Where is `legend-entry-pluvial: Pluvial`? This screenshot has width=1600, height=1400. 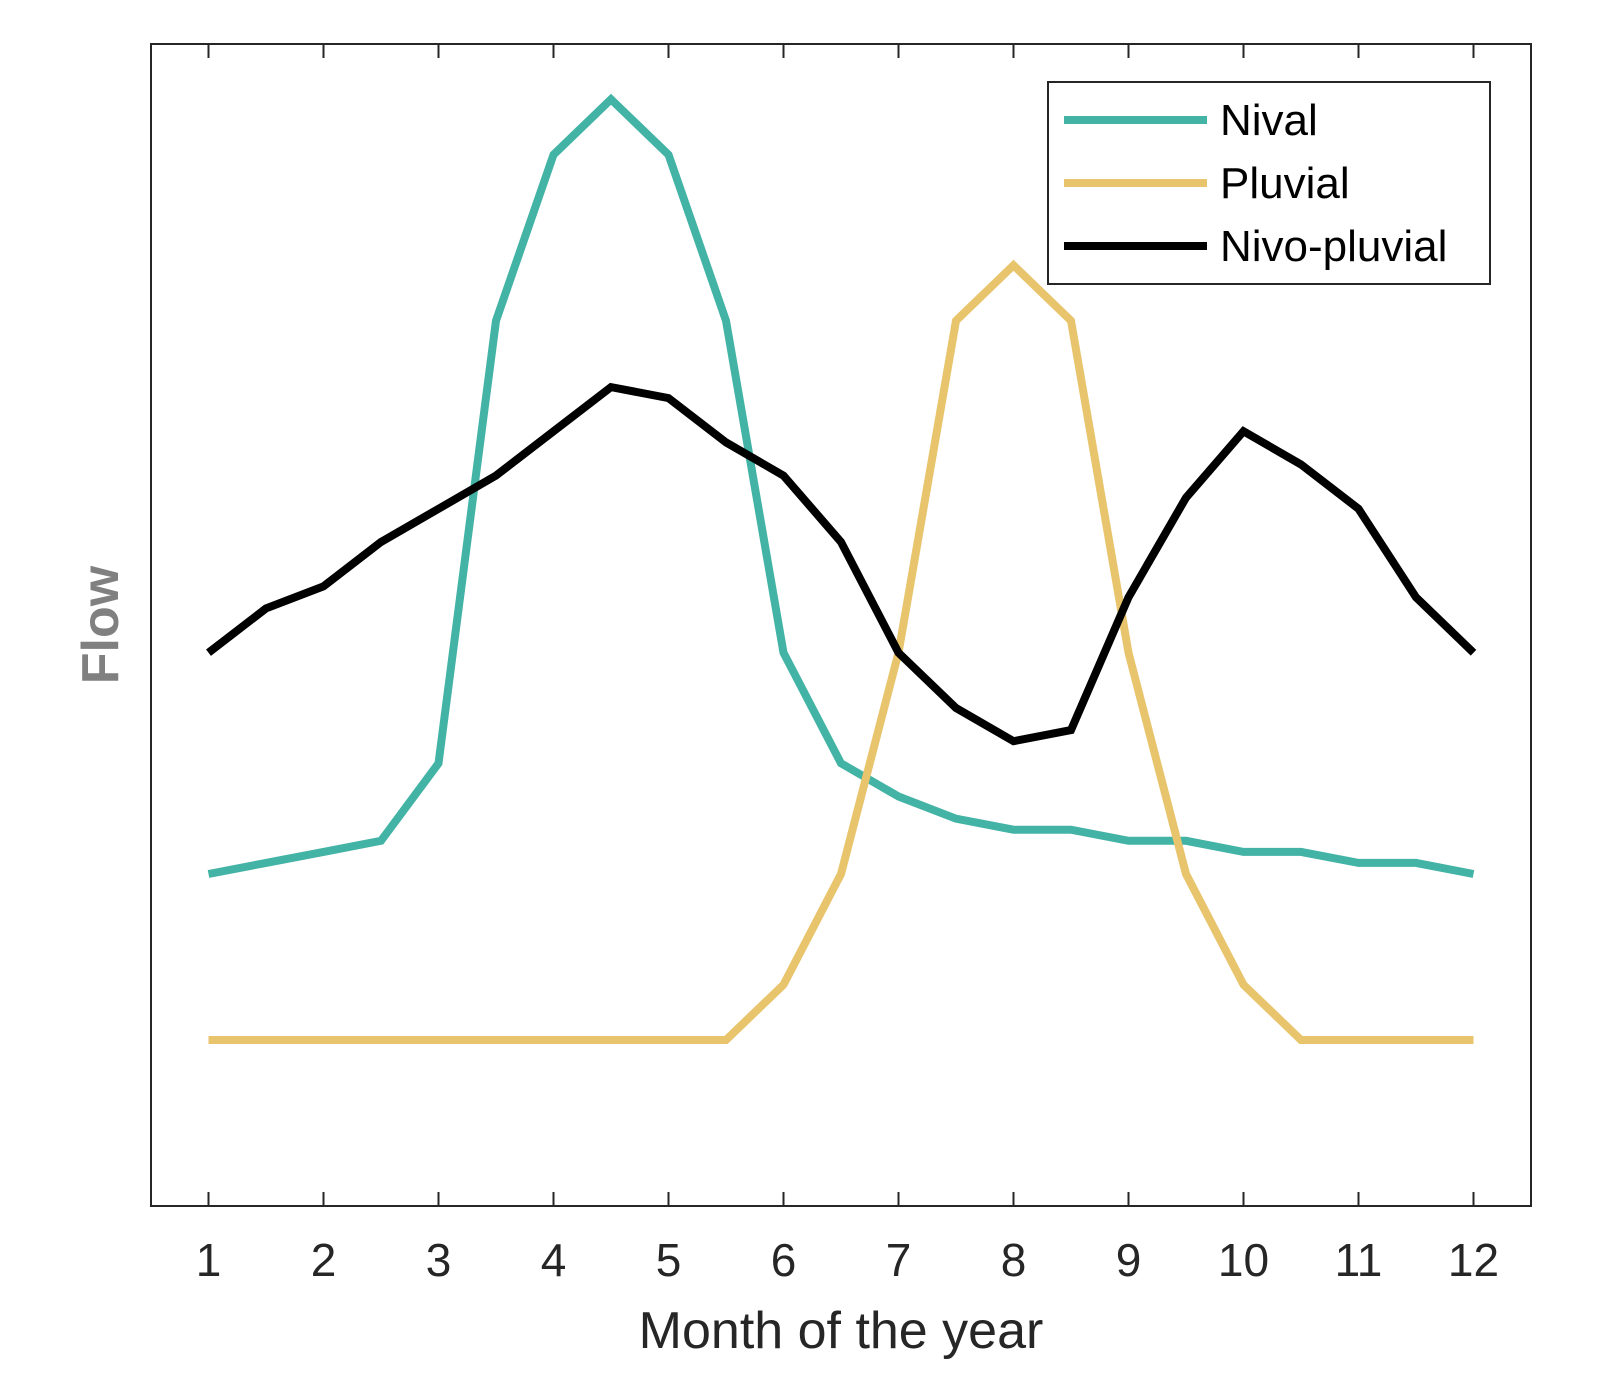 legend-entry-pluvial: Pluvial is located at coordinates (1207, 183).